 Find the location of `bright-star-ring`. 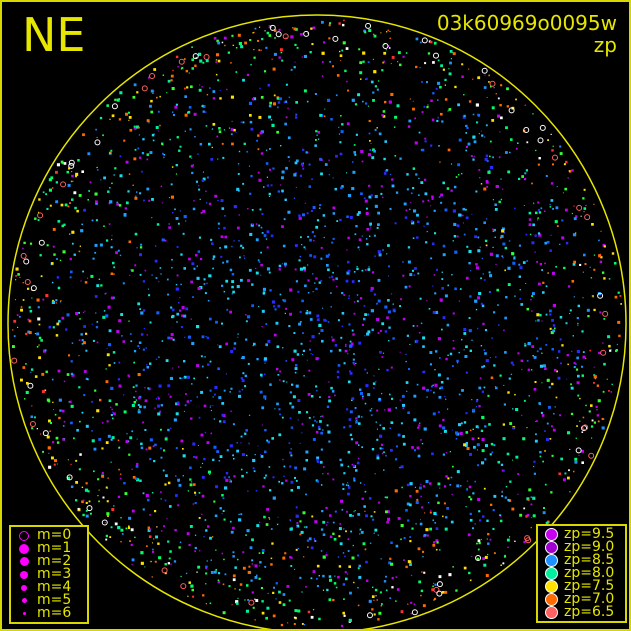

bright-star-ring is located at coordinates (436, 589).